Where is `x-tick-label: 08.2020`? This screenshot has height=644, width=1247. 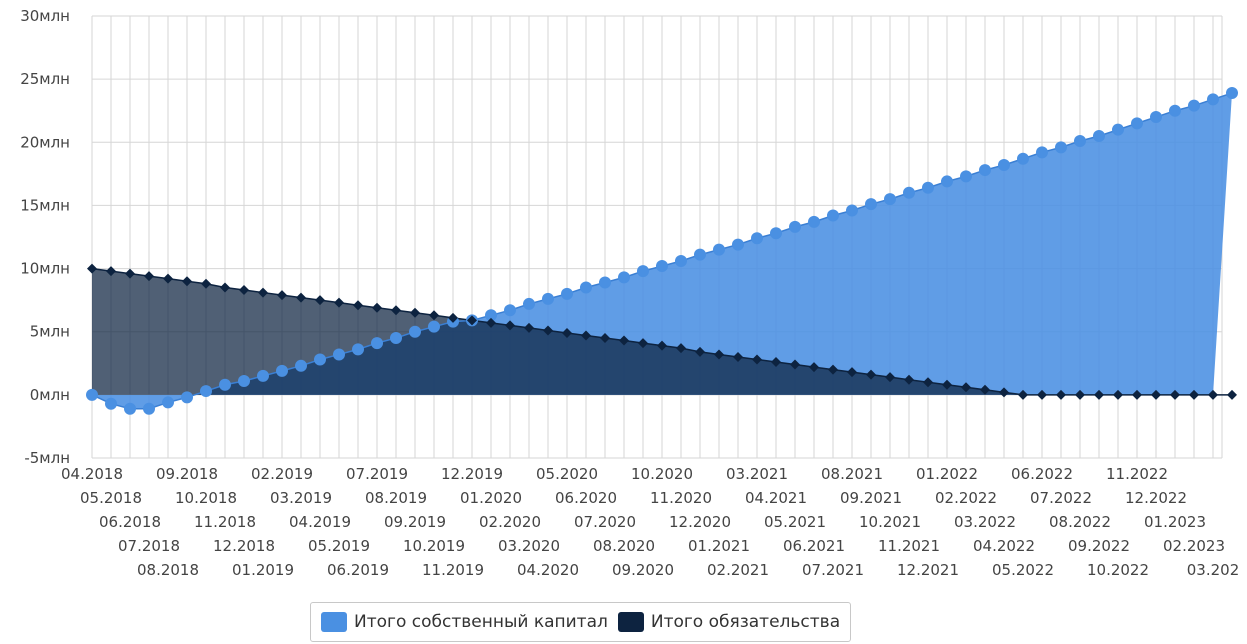 x-tick-label: 08.2020 is located at coordinates (624, 546).